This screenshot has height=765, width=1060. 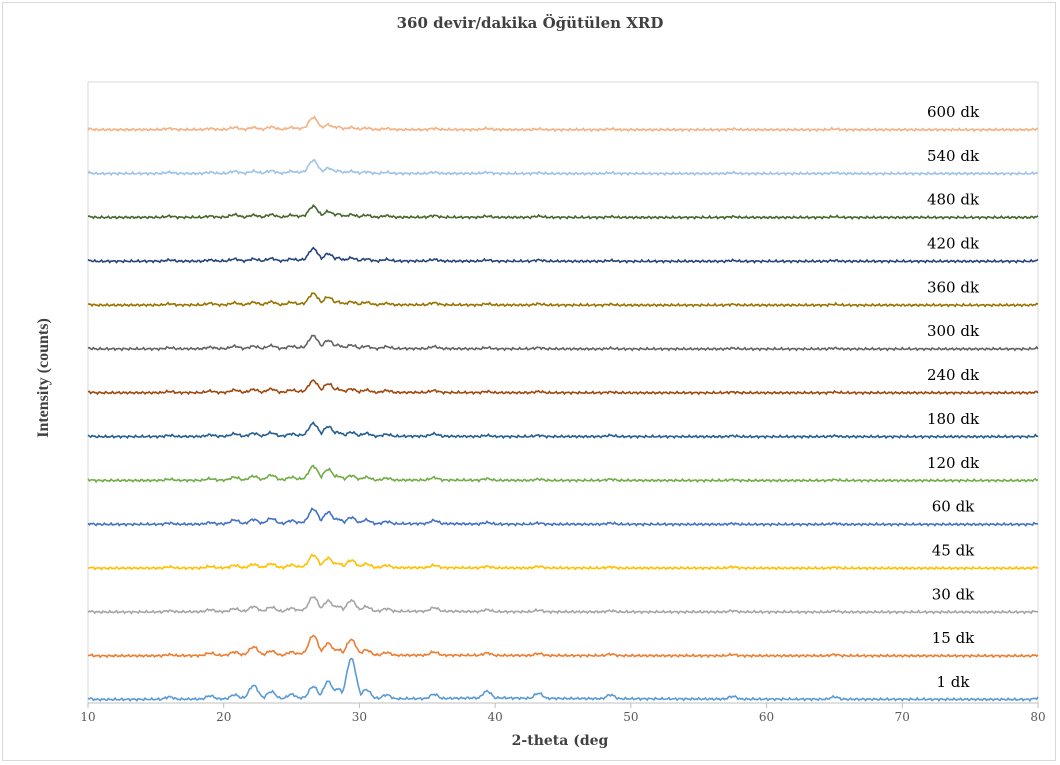 What do you see at coordinates (495, 717) in the screenshot?
I see `x-tick-label: 40` at bounding box center [495, 717].